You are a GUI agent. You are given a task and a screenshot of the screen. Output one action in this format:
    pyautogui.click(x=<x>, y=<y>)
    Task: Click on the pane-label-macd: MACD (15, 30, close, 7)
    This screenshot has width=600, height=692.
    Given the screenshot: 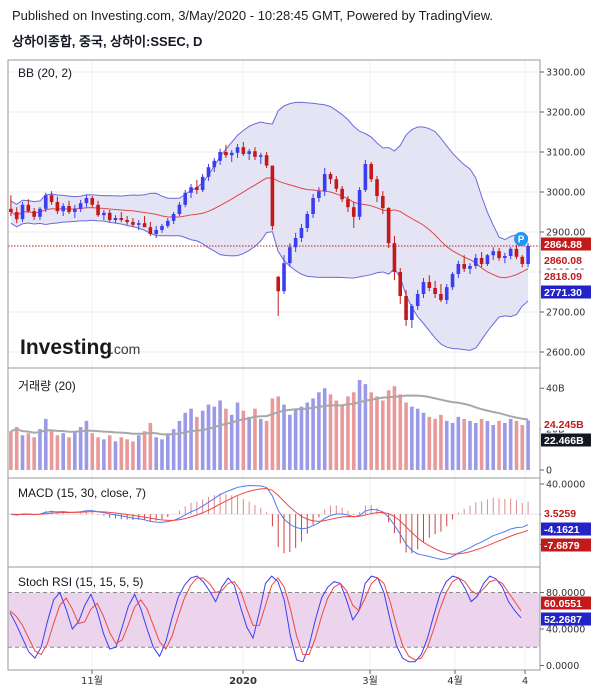 What is the action you would take?
    pyautogui.click(x=82, y=493)
    